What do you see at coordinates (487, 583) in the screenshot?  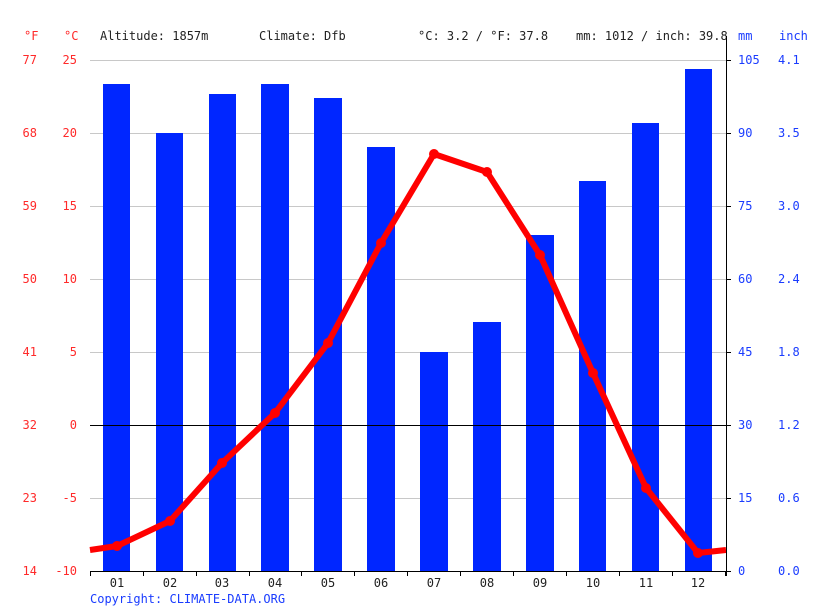 I see `month-label: 08` at bounding box center [487, 583].